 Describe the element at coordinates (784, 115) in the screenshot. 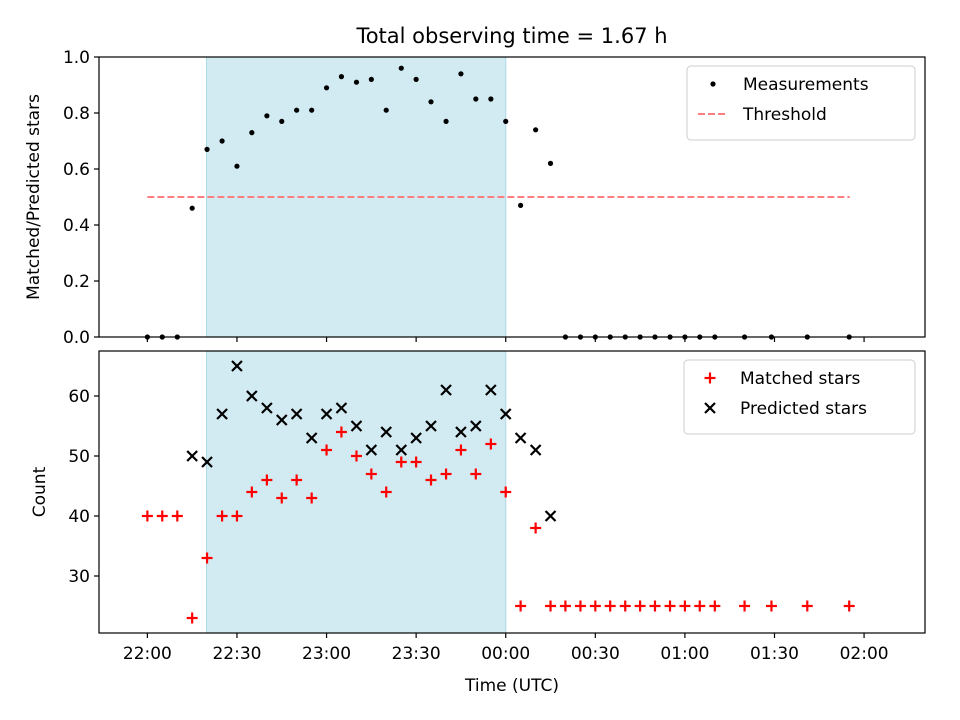

I see `threshold-legend-label: Threshold` at that location.